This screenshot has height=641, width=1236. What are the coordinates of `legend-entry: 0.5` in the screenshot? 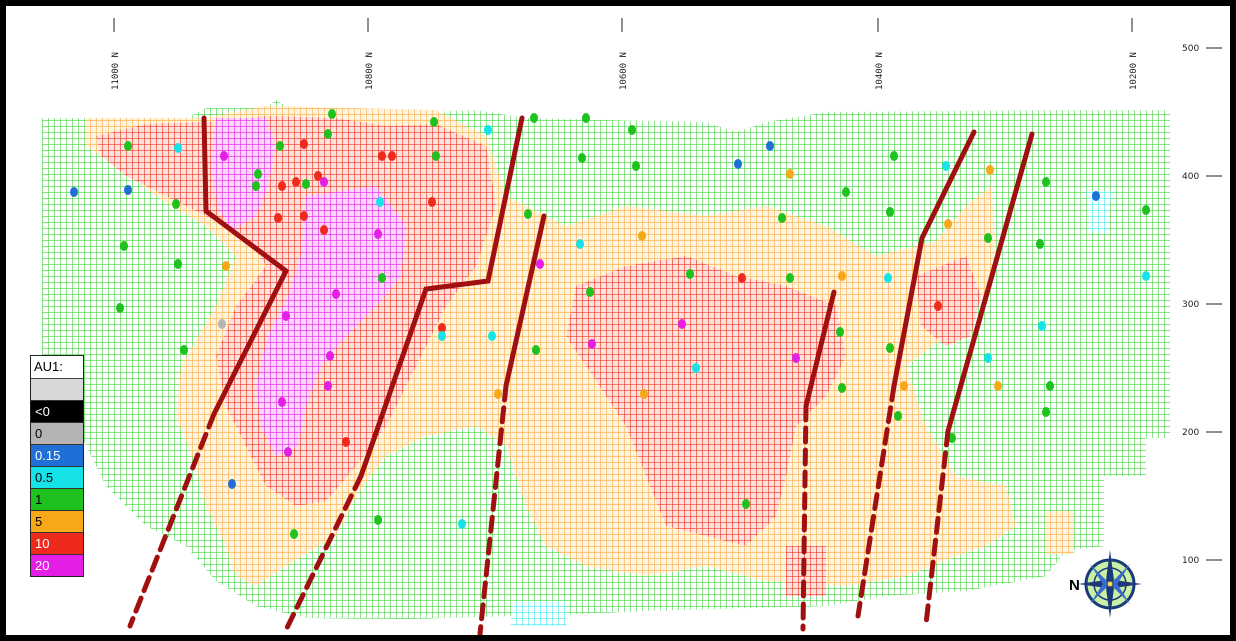 It's located at (57, 478).